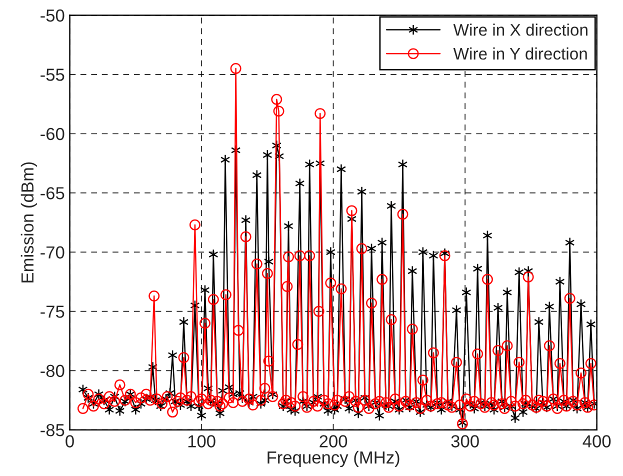 The height and width of the screenshot is (476, 623). What do you see at coordinates (202, 441) in the screenshot?
I see `x-tick-label: 100` at bounding box center [202, 441].